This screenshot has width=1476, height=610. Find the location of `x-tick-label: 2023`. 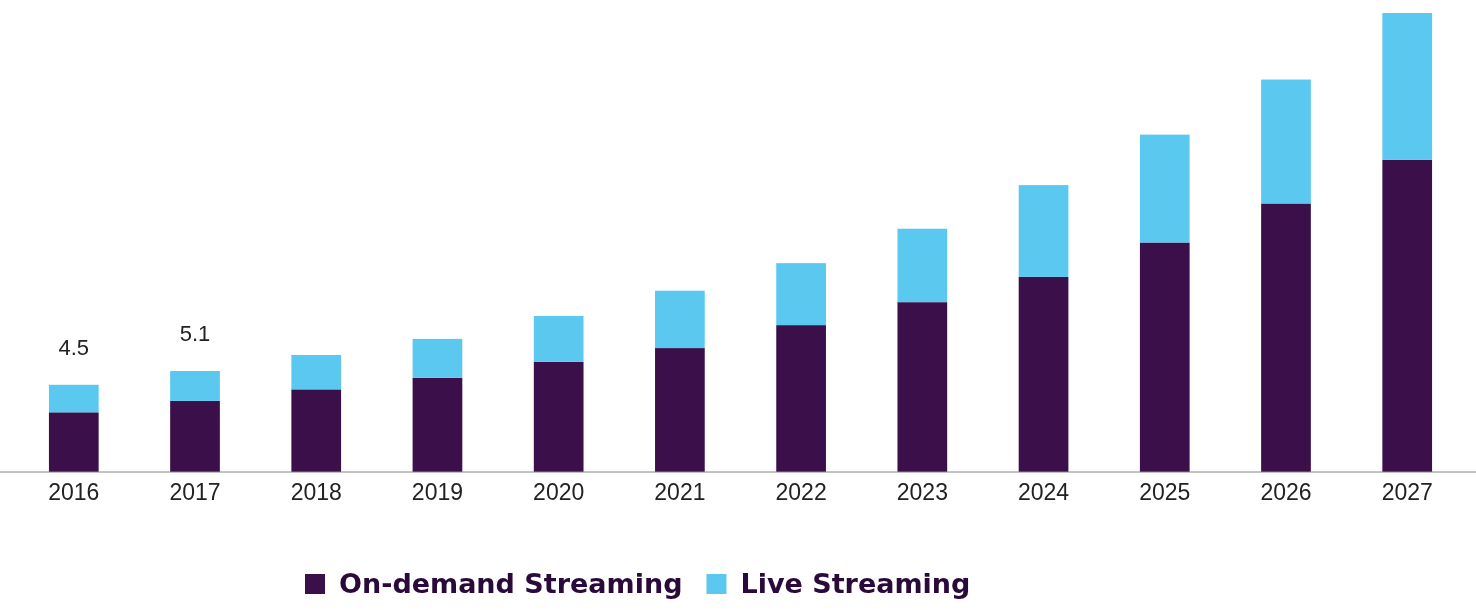

x-tick-label: 2023 is located at coordinates (922, 492).